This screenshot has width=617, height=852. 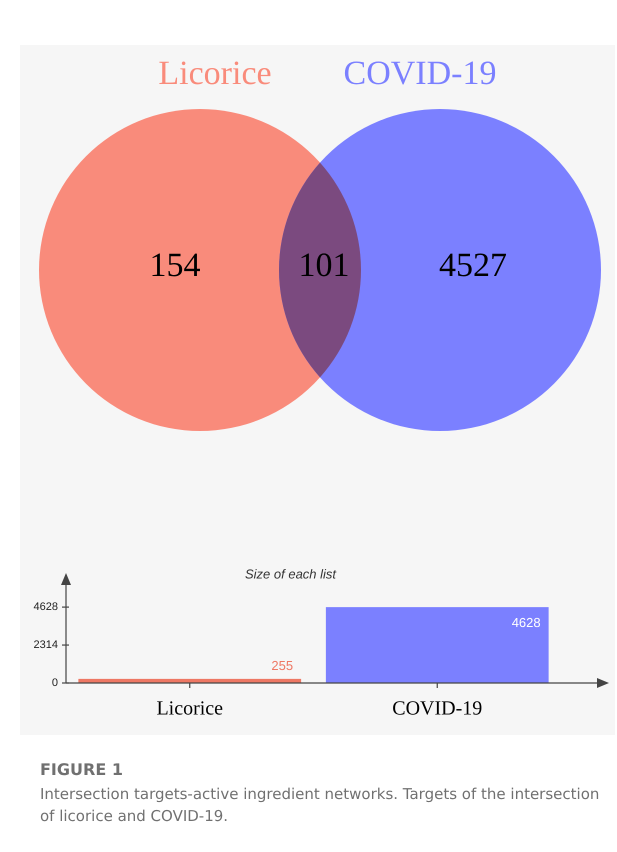 What do you see at coordinates (291, 574) in the screenshot?
I see `chart-title: Size of each list` at bounding box center [291, 574].